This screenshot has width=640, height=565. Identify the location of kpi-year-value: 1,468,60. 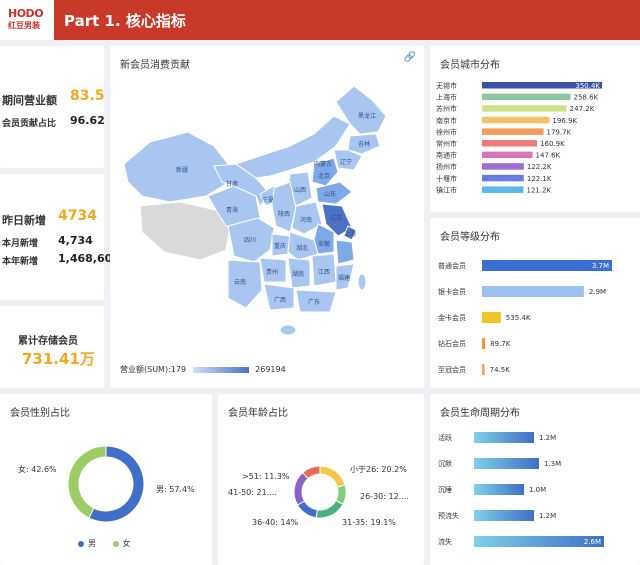
(85, 258).